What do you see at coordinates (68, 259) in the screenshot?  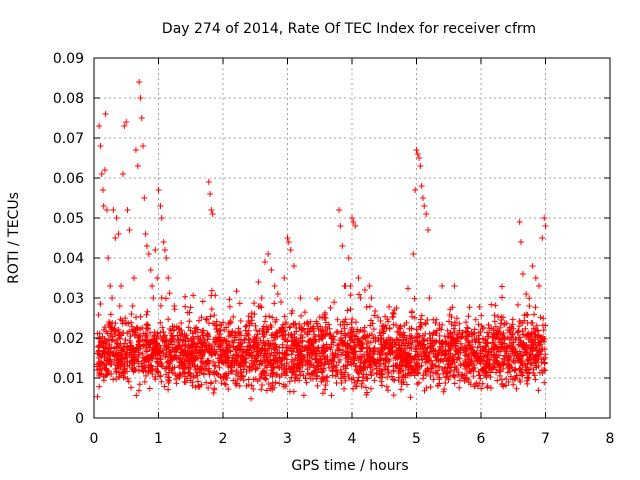 I see `y-tick-label: 0.04` at bounding box center [68, 259].